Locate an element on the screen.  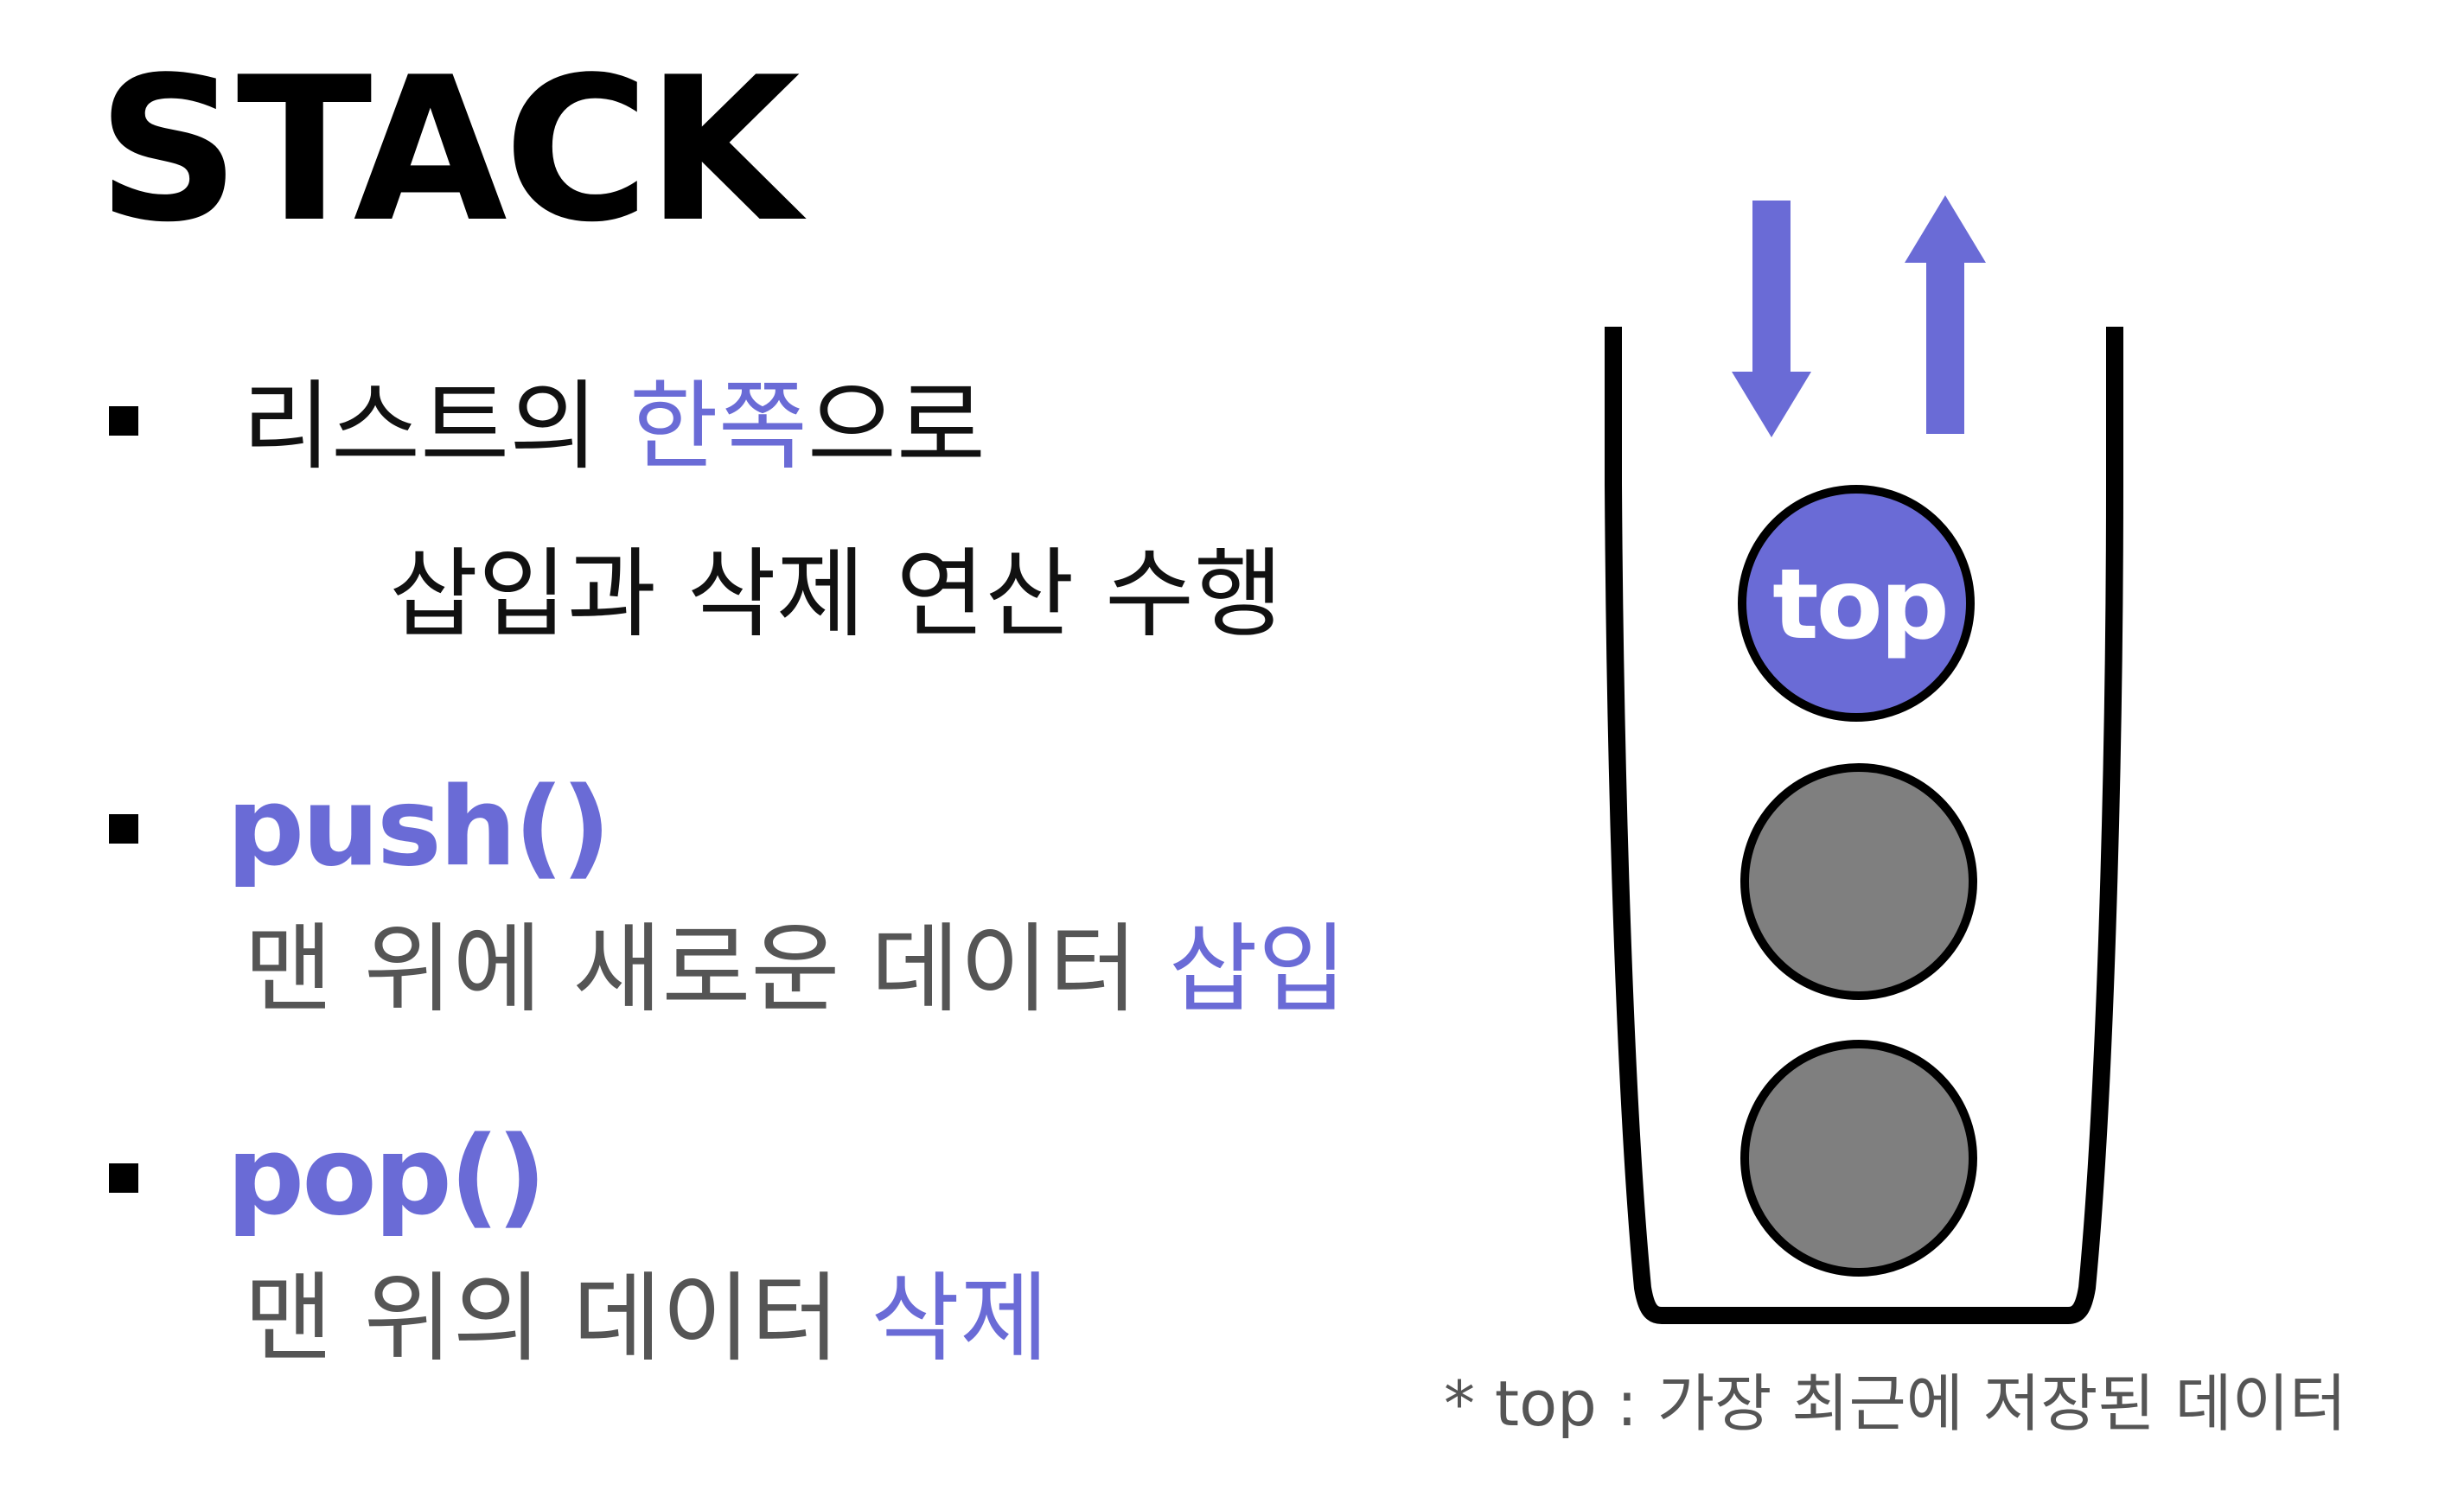
bullet-1-text-after: 으로 is located at coordinates (896, 427).